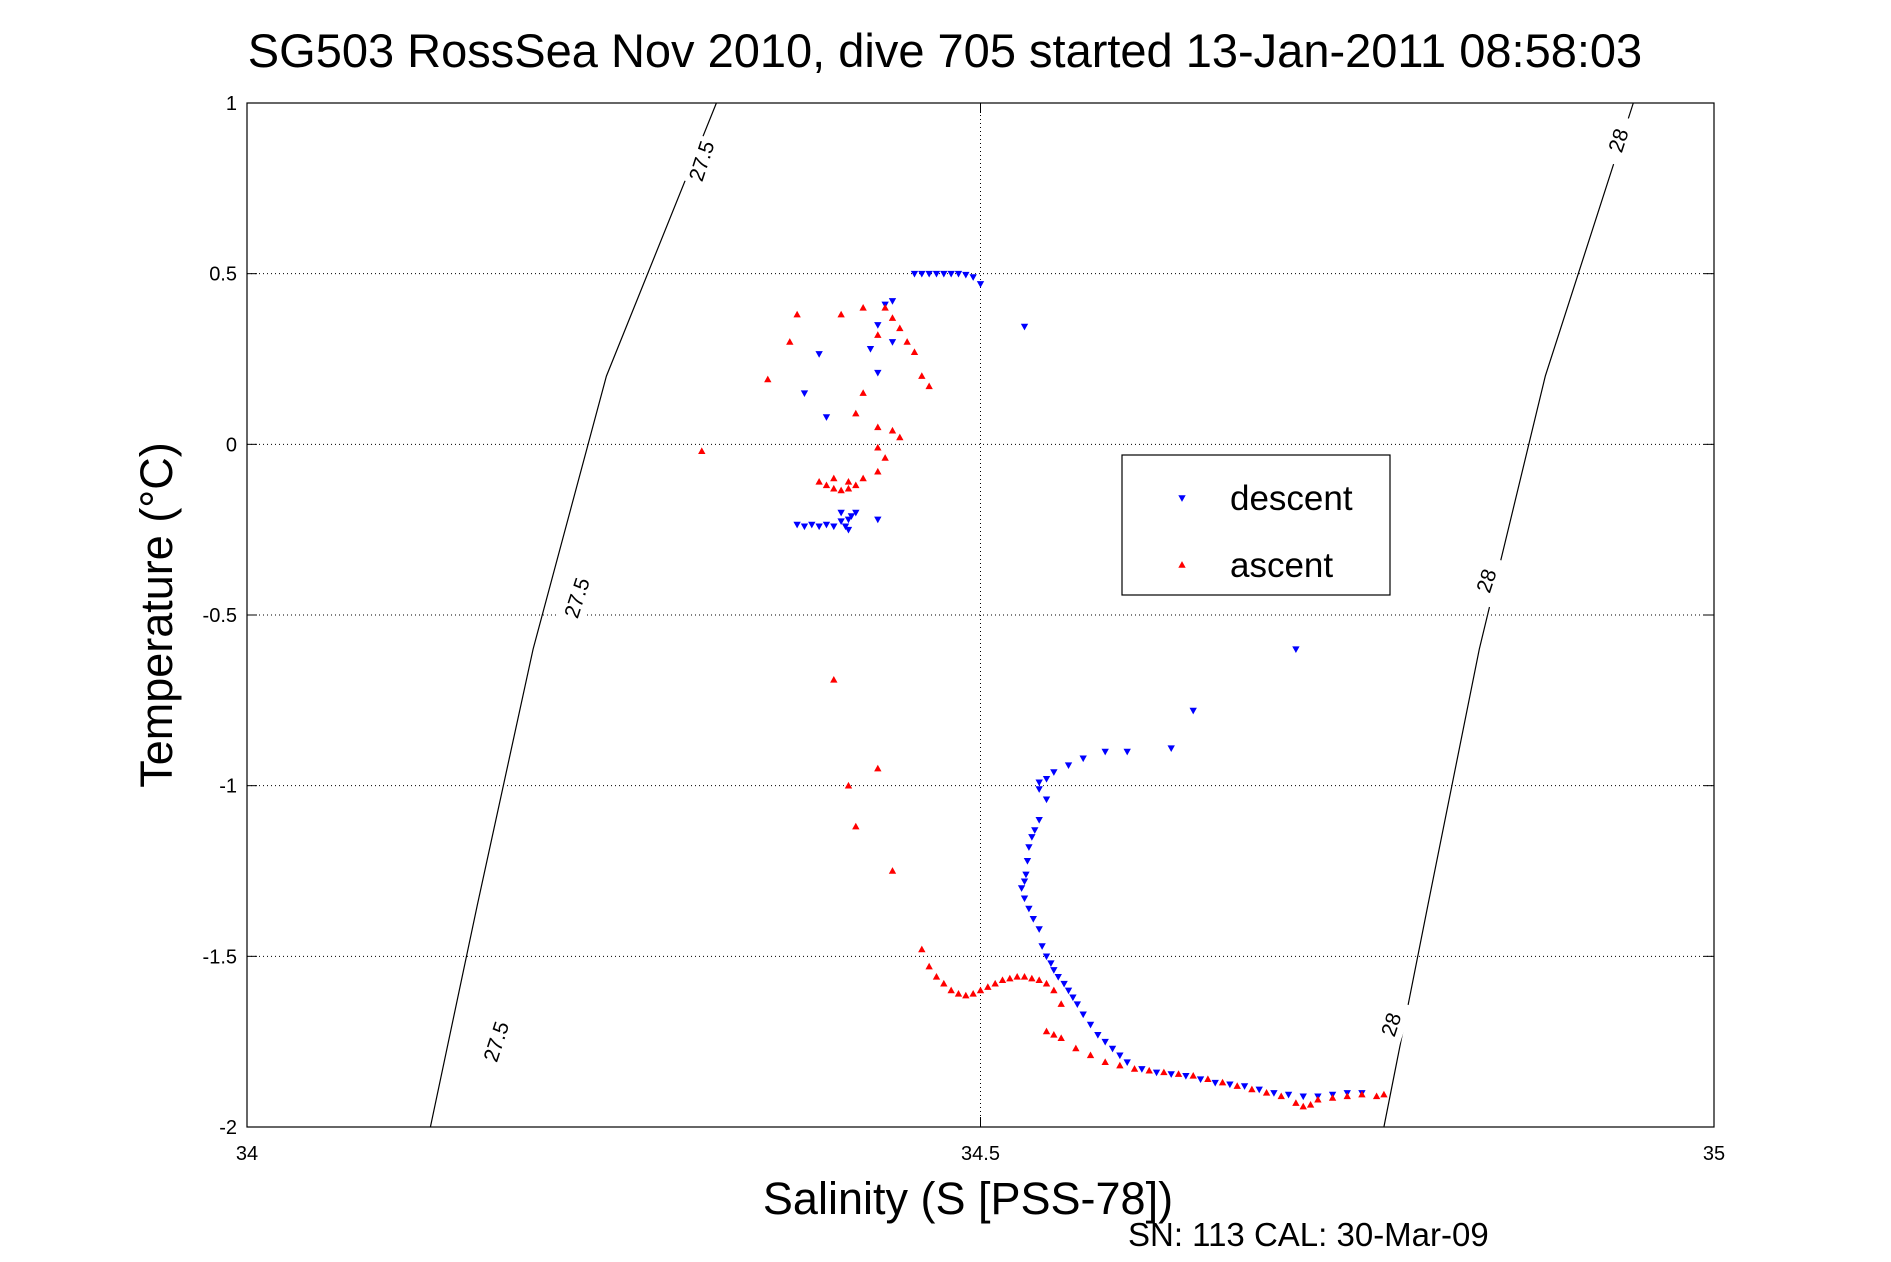  Describe the element at coordinates (1308, 1234) in the screenshot. I see `sn-cal-footer: SN: 113 CAL: 30-Mar-09` at that location.